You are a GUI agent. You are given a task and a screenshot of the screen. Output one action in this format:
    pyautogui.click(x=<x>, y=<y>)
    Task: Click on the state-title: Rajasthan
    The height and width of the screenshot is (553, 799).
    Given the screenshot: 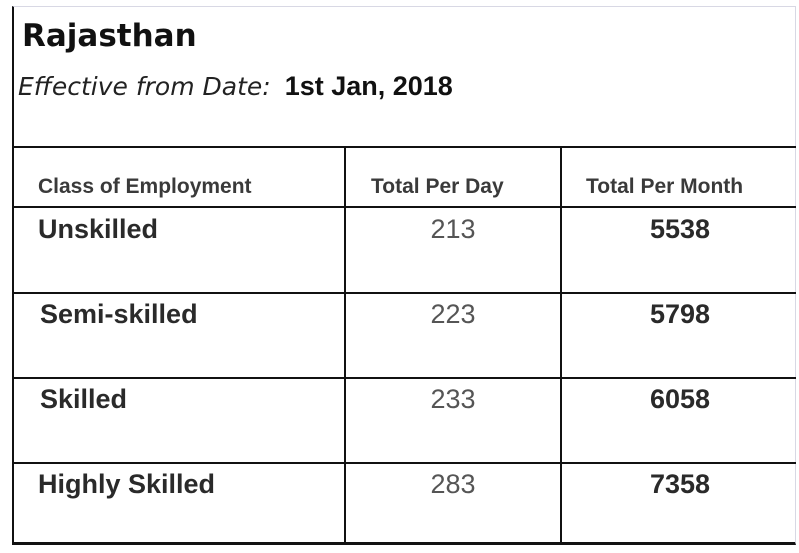 What is the action you would take?
    pyautogui.click(x=109, y=36)
    